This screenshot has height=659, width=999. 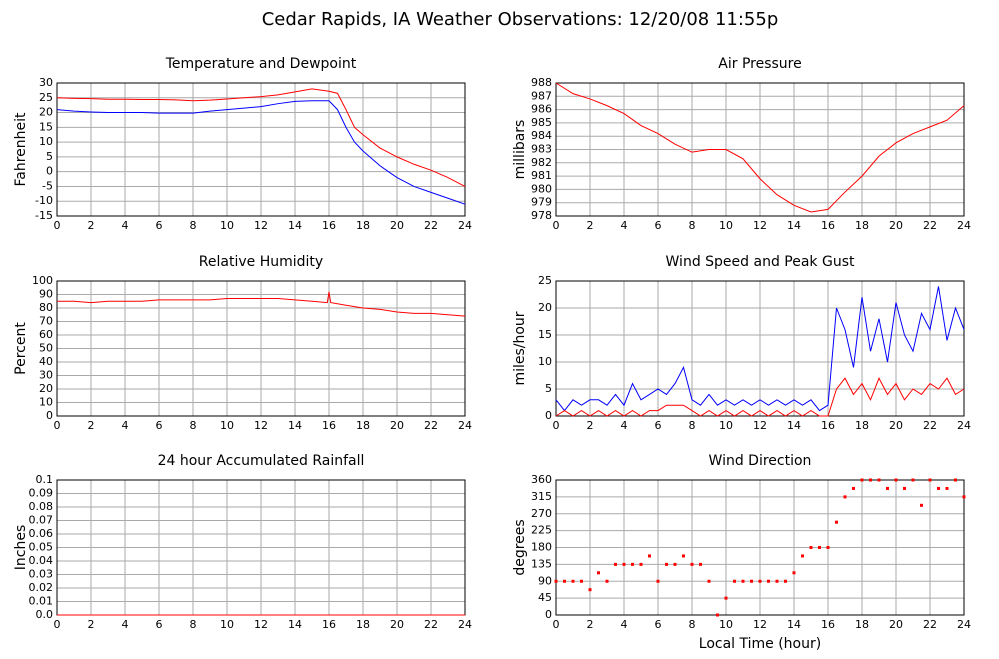 What do you see at coordinates (896, 624) in the screenshot?
I see `x-tick-label: 20` at bounding box center [896, 624].